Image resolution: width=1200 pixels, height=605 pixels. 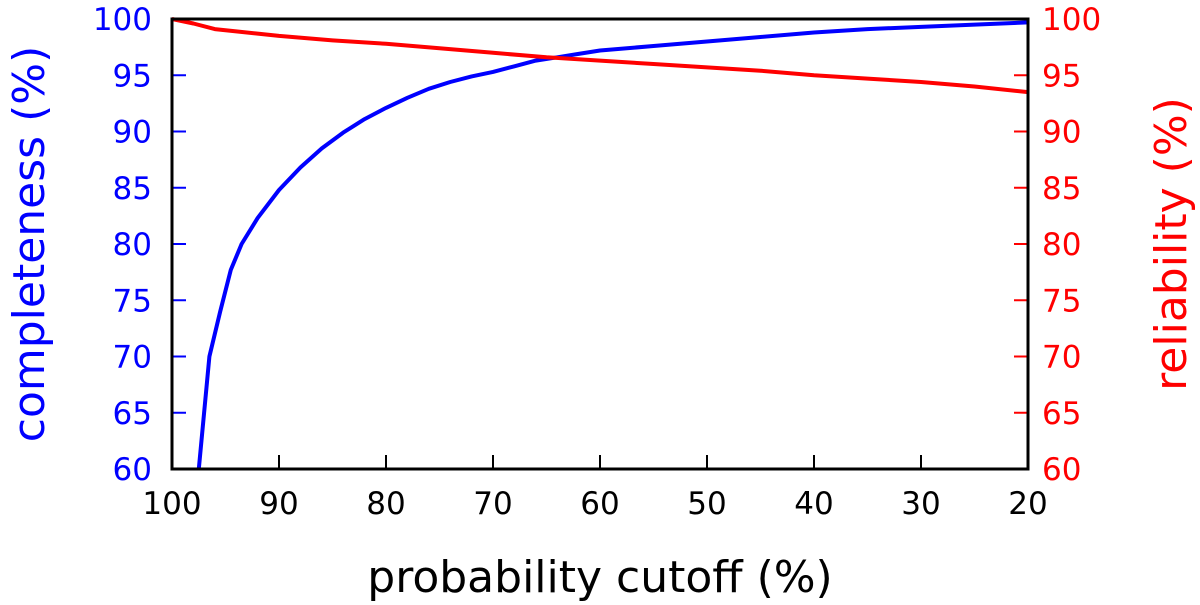 What do you see at coordinates (132, 470) in the screenshot?
I see `left-y-tick-label: 60` at bounding box center [132, 470].